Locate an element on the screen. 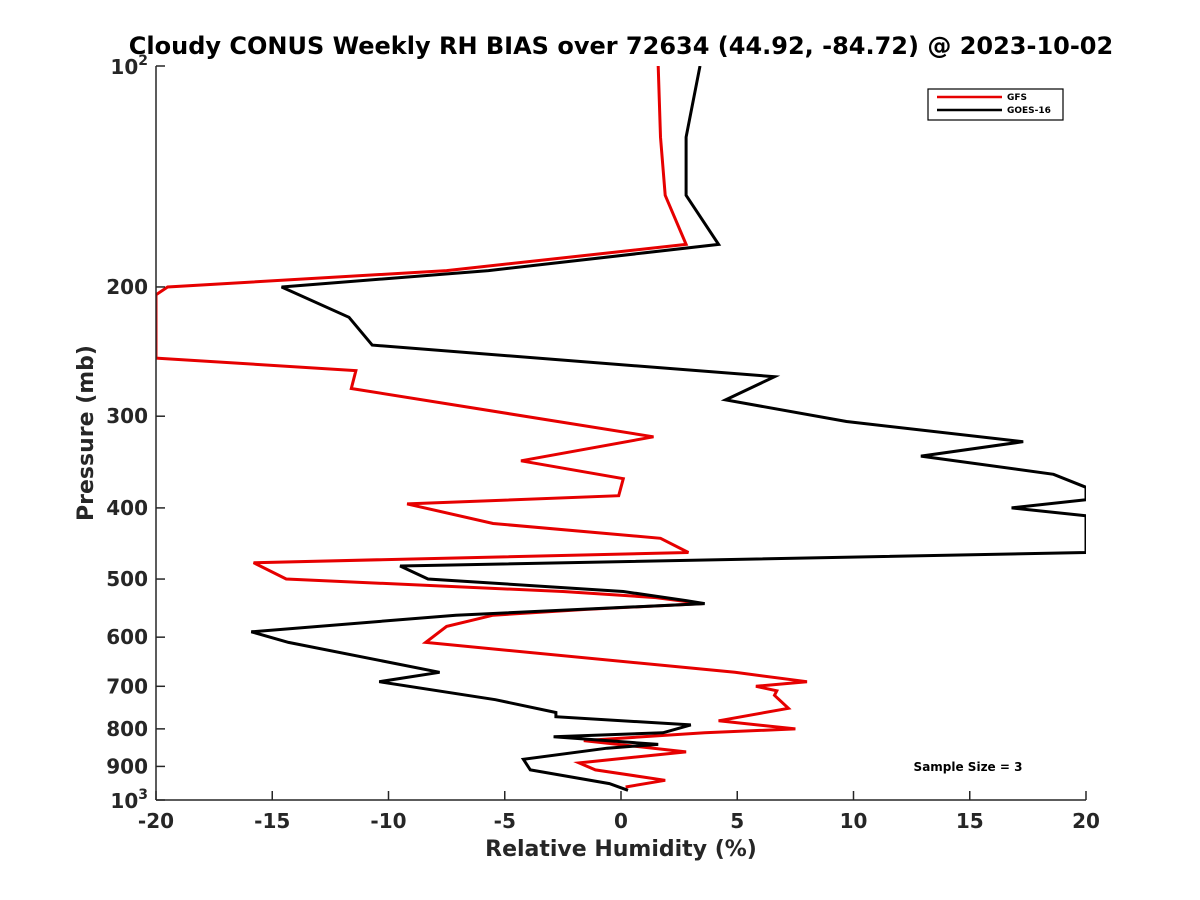 This screenshot has height=900, width=1200. legend: GFS GOES-16 is located at coordinates (995, 104).